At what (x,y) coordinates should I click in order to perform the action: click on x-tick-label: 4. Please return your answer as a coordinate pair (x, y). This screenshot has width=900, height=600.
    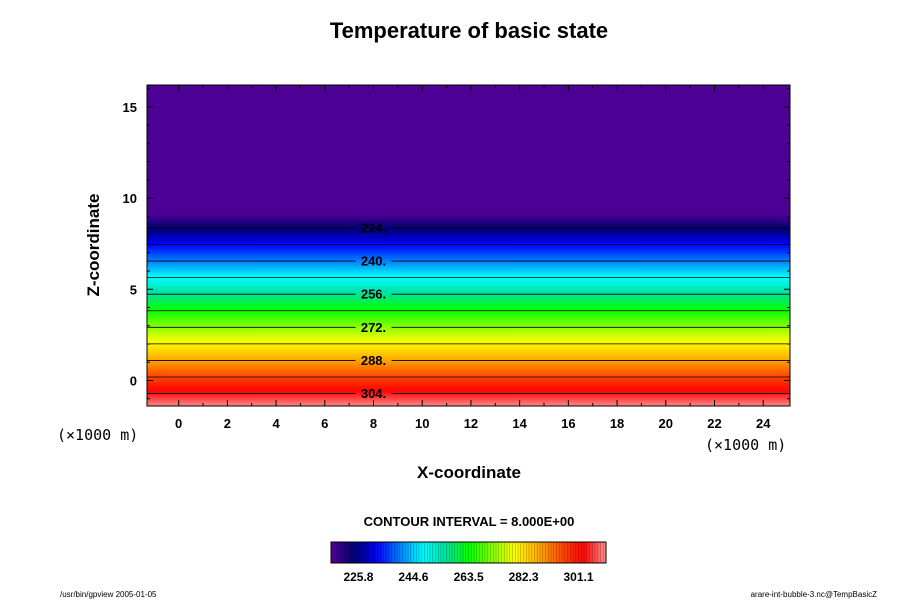
    Looking at the image, I should click on (276, 423).